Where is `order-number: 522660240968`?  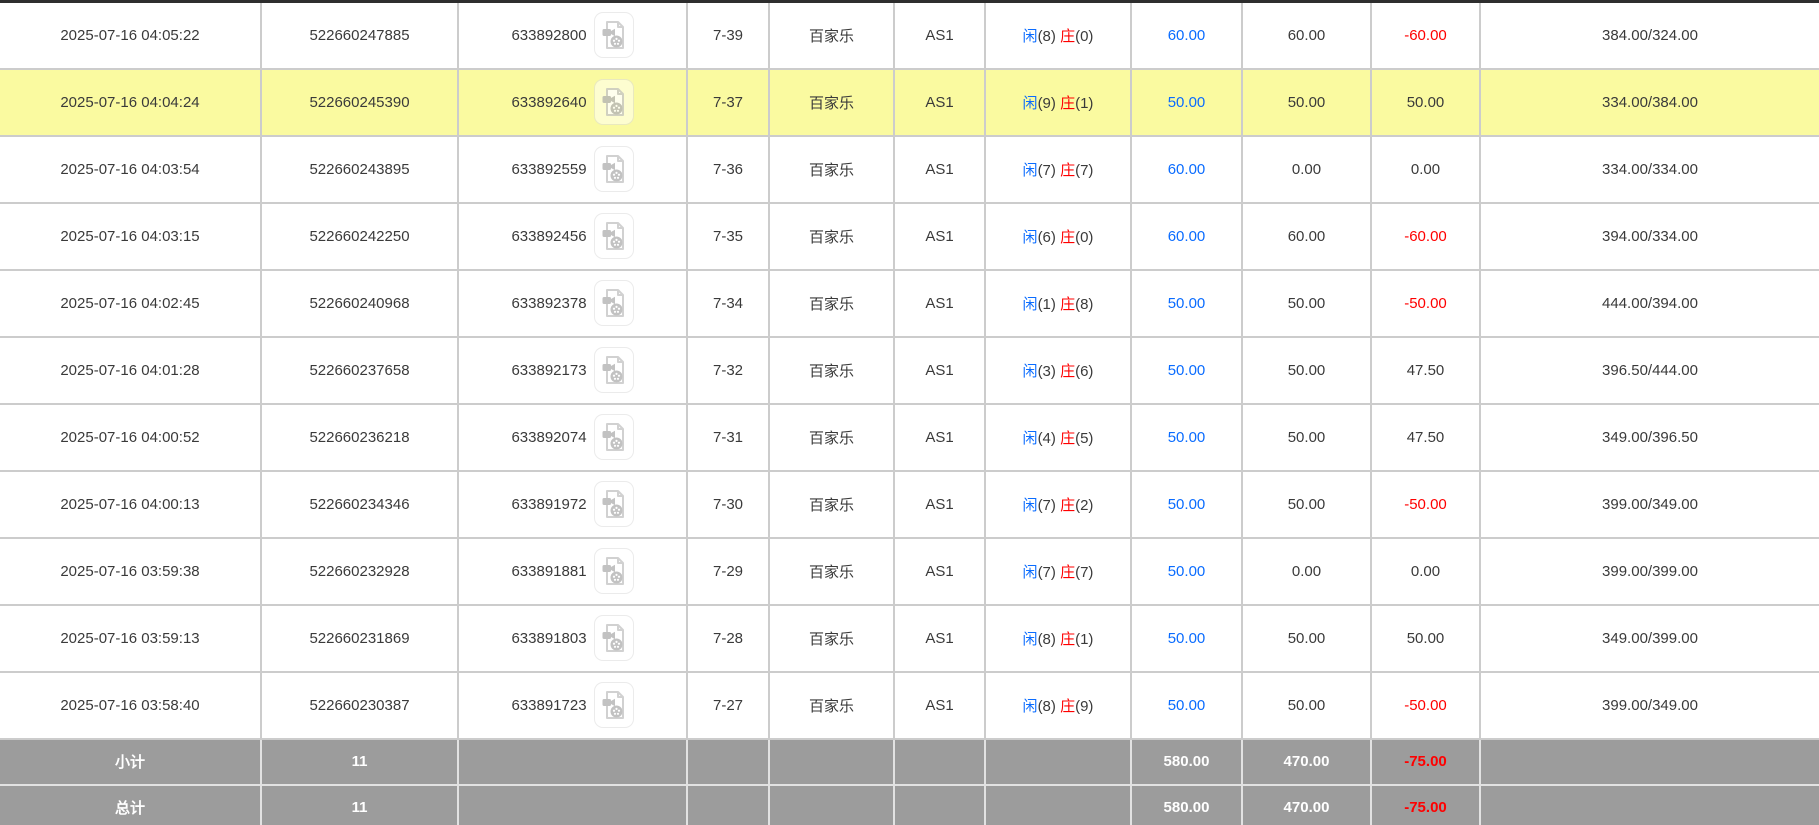
order-number: 522660240968 is located at coordinates (359, 303).